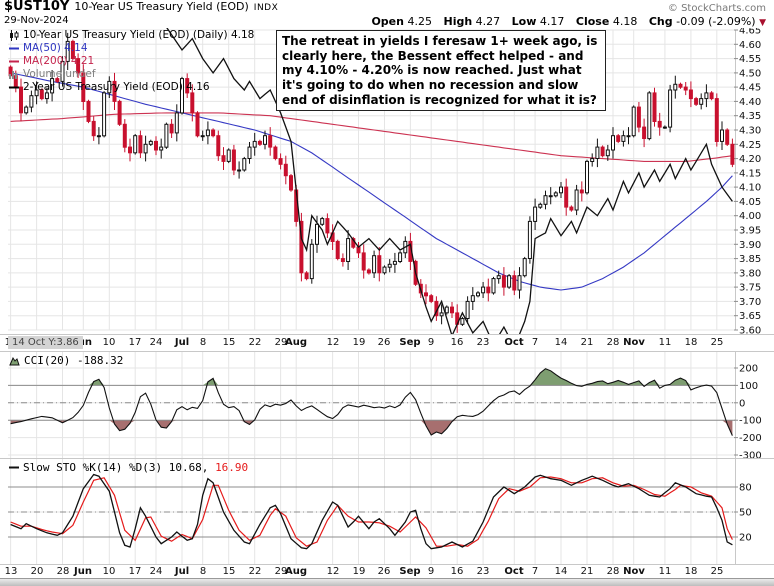 The width and height of the screenshot is (774, 586). I want to click on x-axis-label: 17, so click(135, 571).